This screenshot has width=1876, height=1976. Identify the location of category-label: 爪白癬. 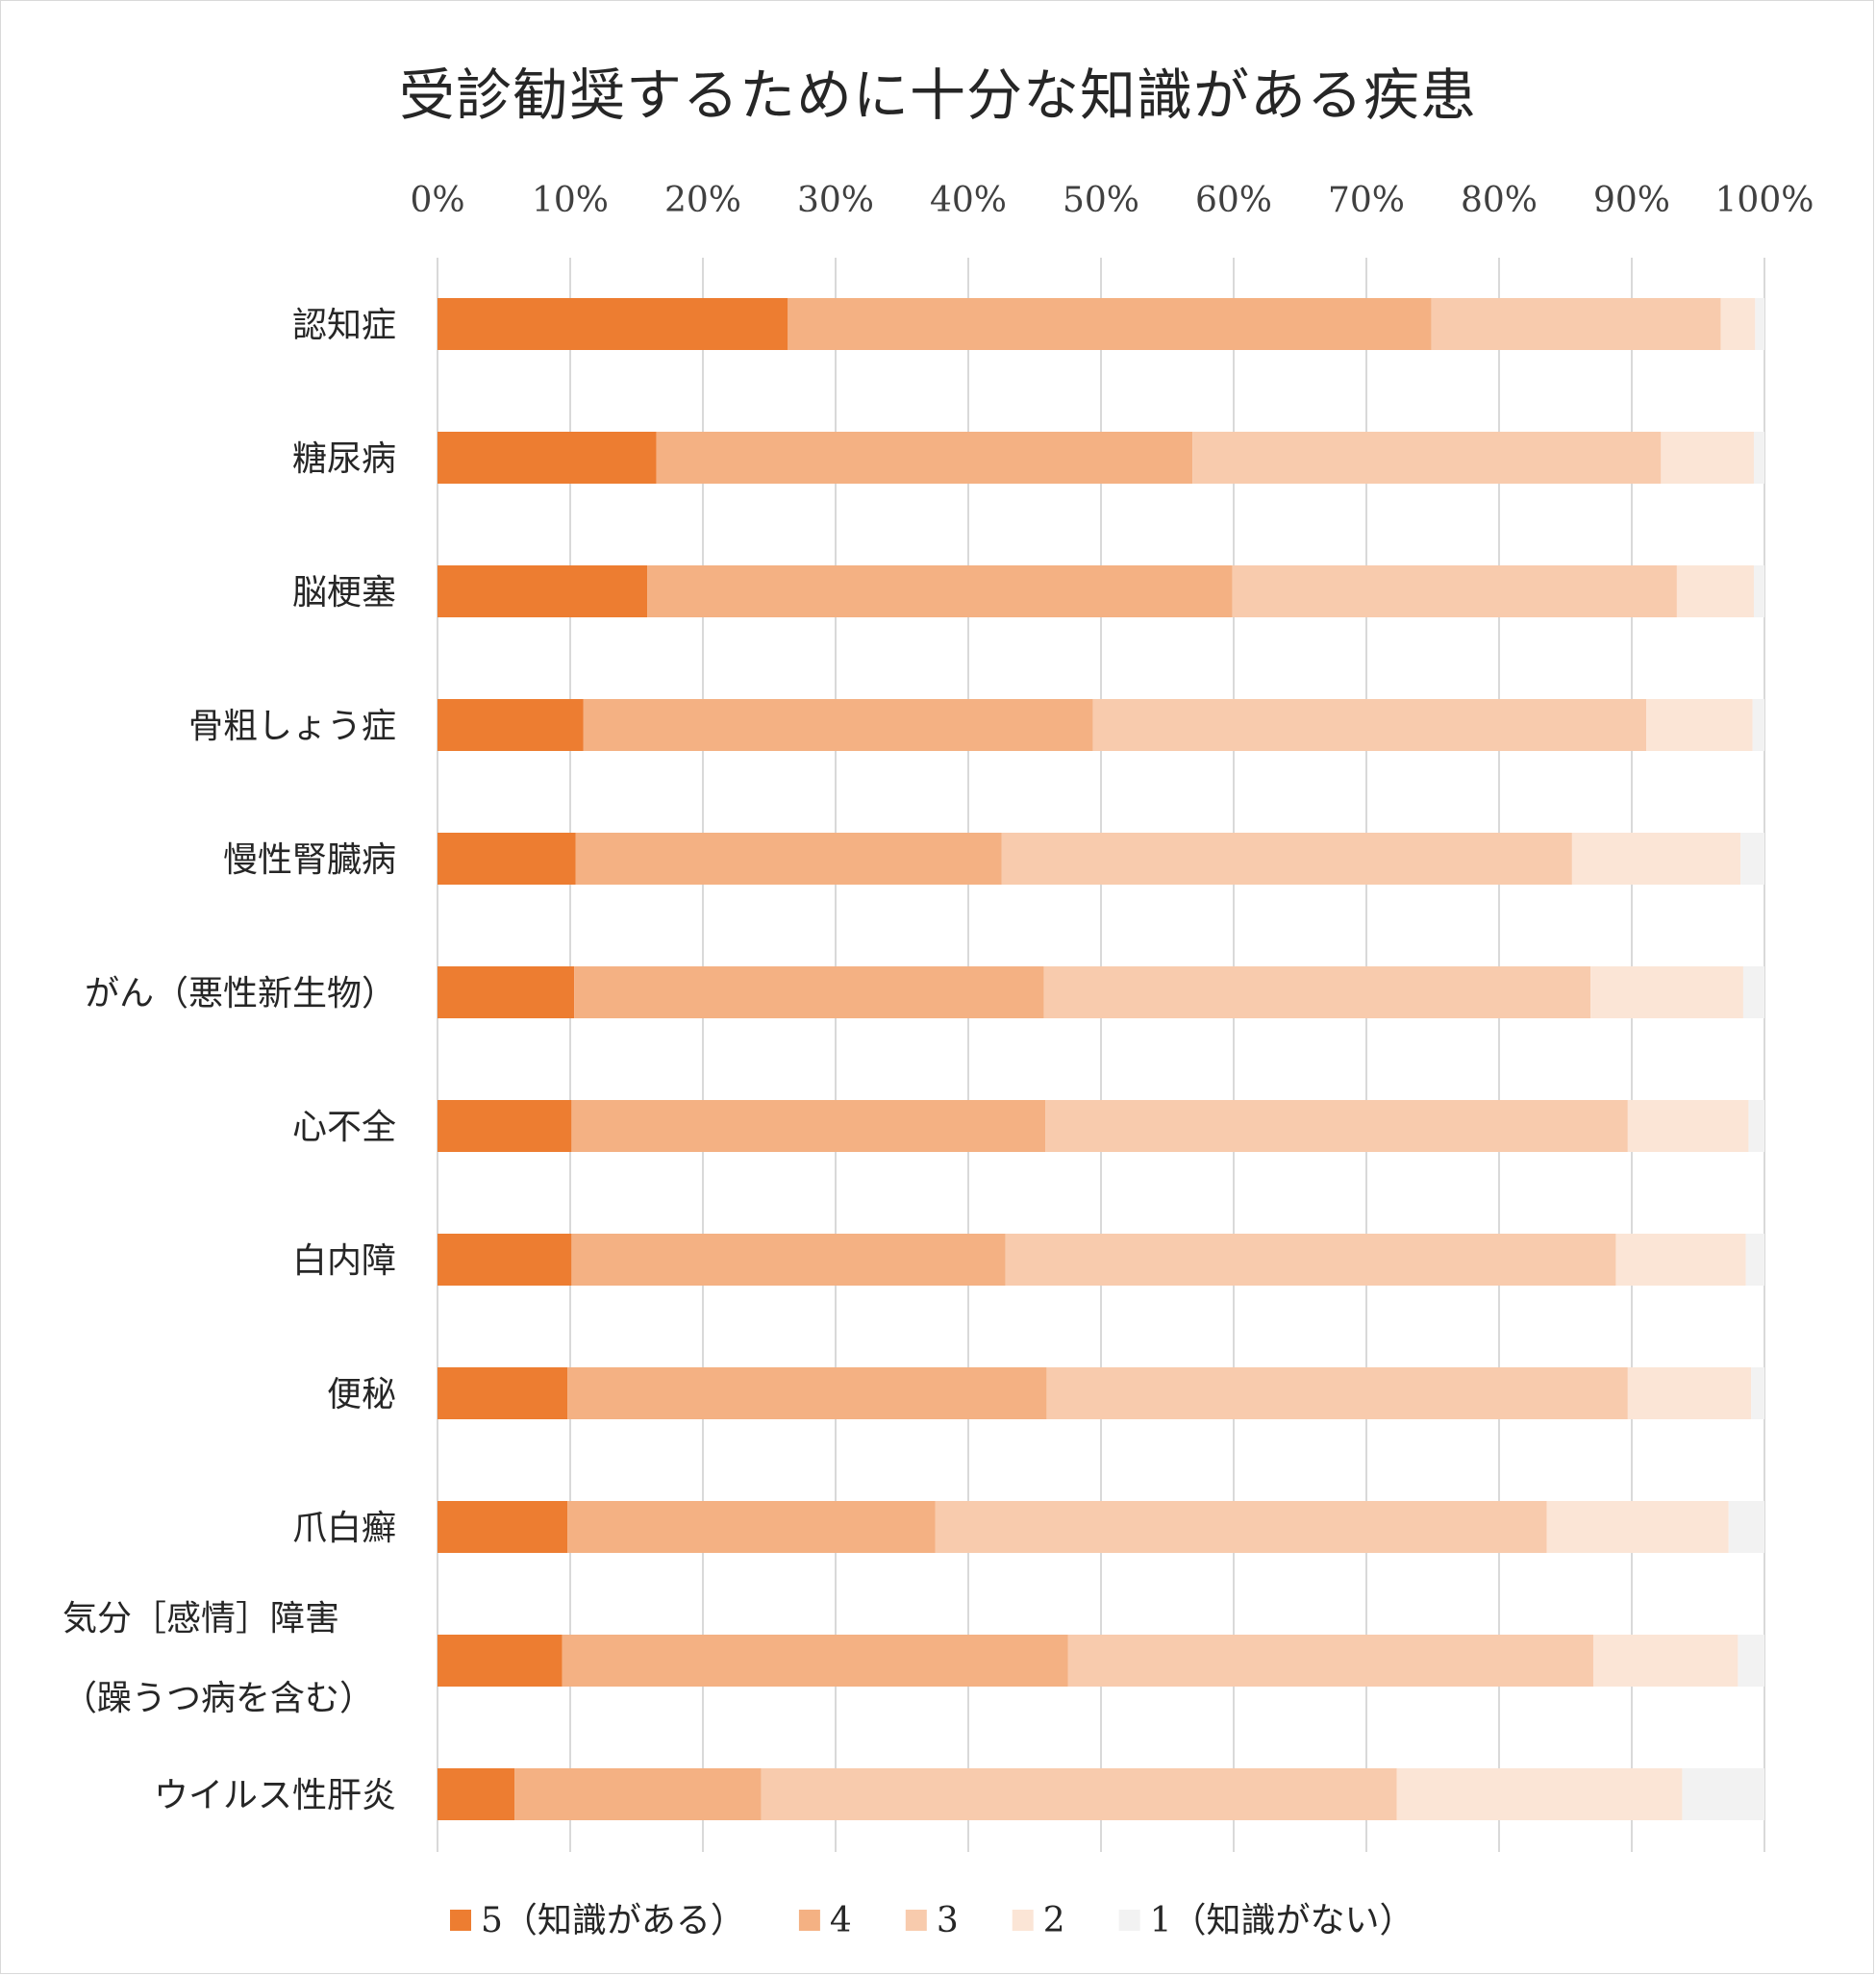
(344, 1528).